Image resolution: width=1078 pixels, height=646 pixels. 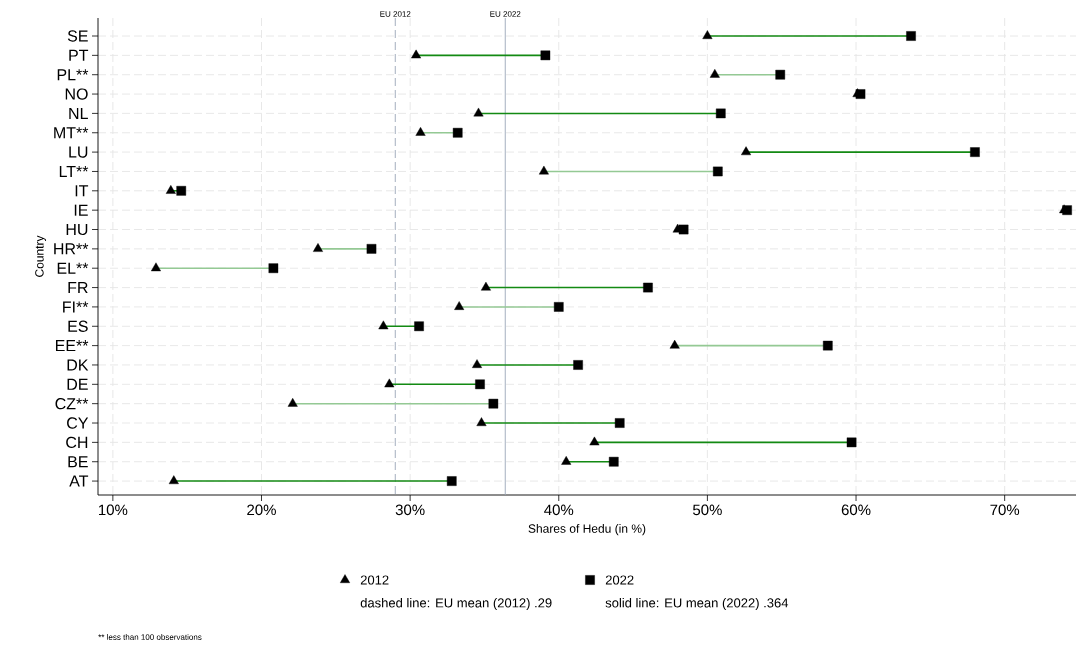 I want to click on y-tick-label: MT**, so click(x=71, y=133).